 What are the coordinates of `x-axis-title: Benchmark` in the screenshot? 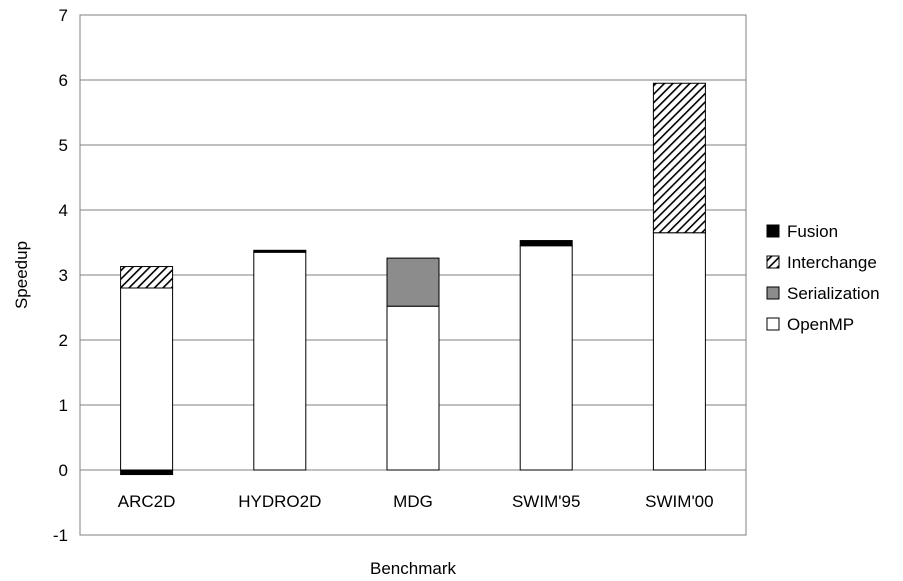 It's located at (413, 568).